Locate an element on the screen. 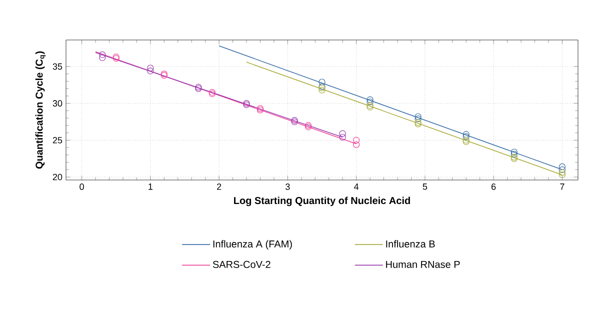 Image resolution: width=603 pixels, height=336 pixels. y-tick-label: 30 is located at coordinates (57, 103).